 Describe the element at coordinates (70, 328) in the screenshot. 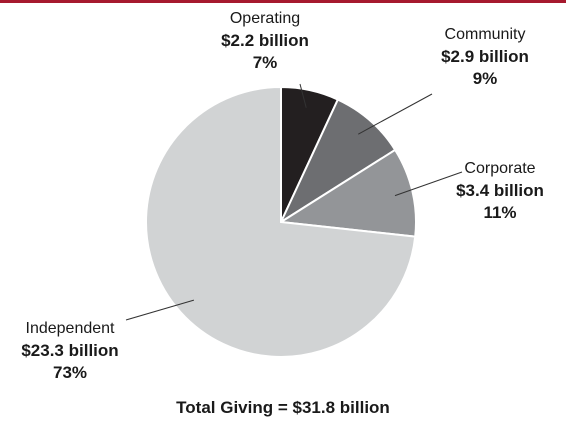

I see `slice-name-independent: Independent` at that location.